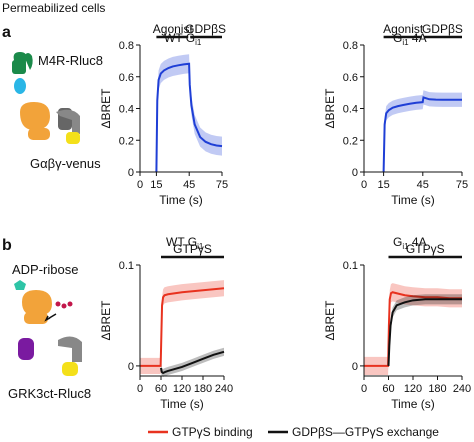  What do you see at coordinates (181, 242) in the screenshot?
I see `chart-title-main: WT G` at bounding box center [181, 242].